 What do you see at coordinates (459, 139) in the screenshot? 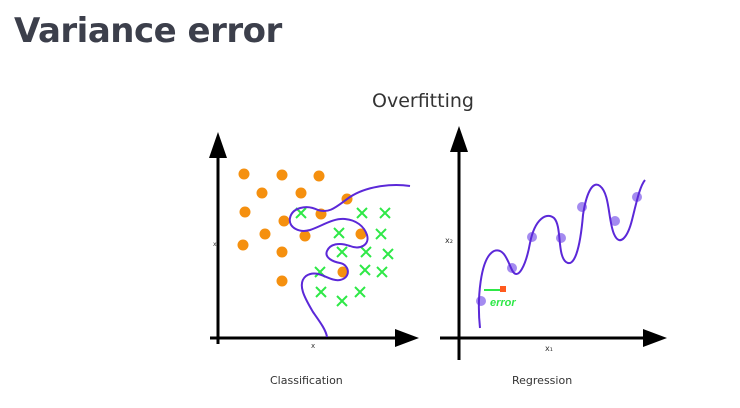
I see `regression-y-arrow` at bounding box center [459, 139].